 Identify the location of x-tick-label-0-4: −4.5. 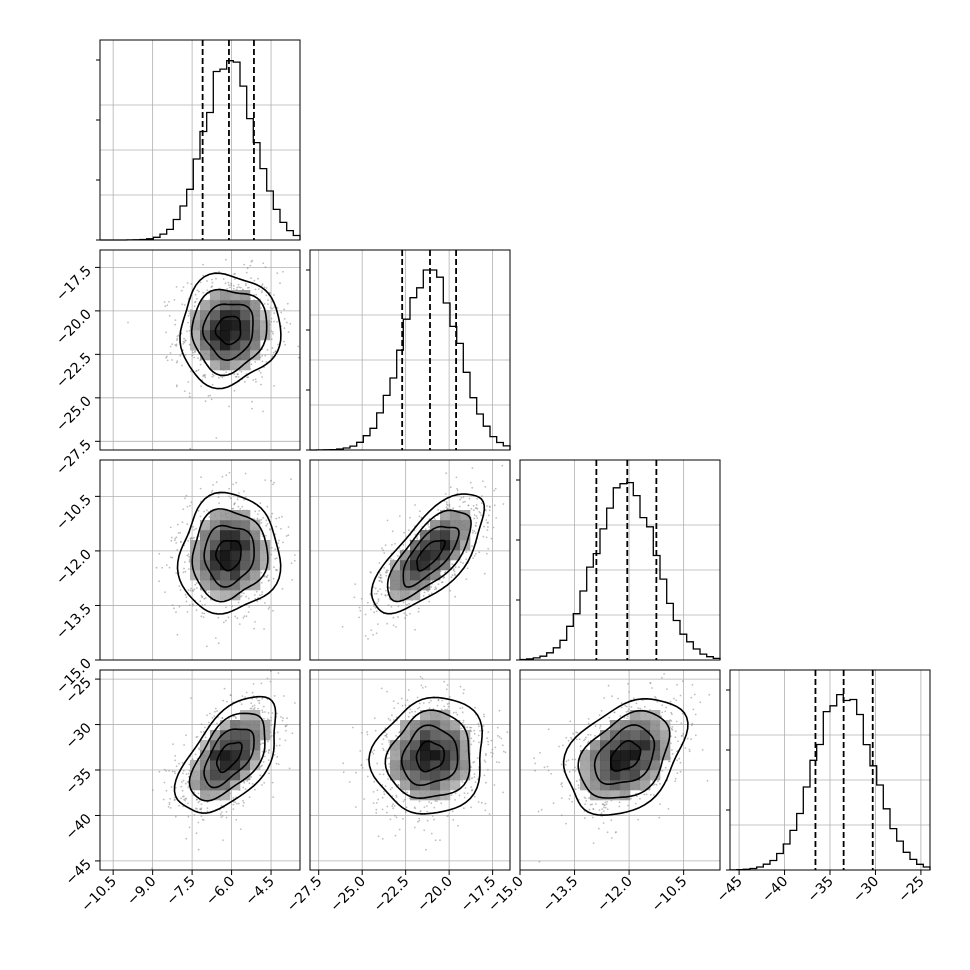
(260, 891).